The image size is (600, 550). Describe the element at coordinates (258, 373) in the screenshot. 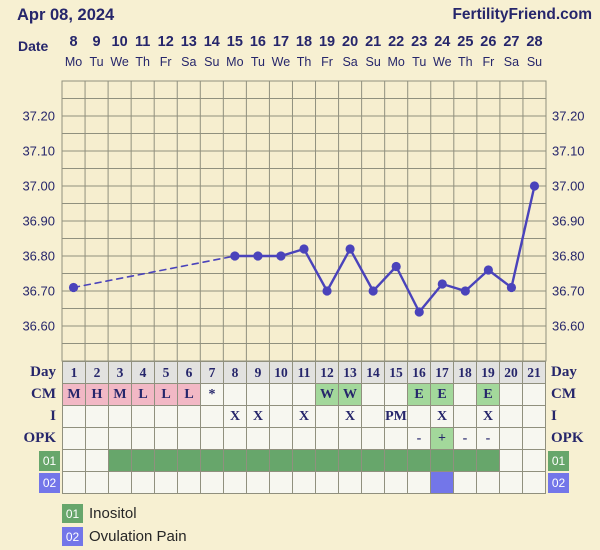

I see `day-number-cell: 9` at that location.